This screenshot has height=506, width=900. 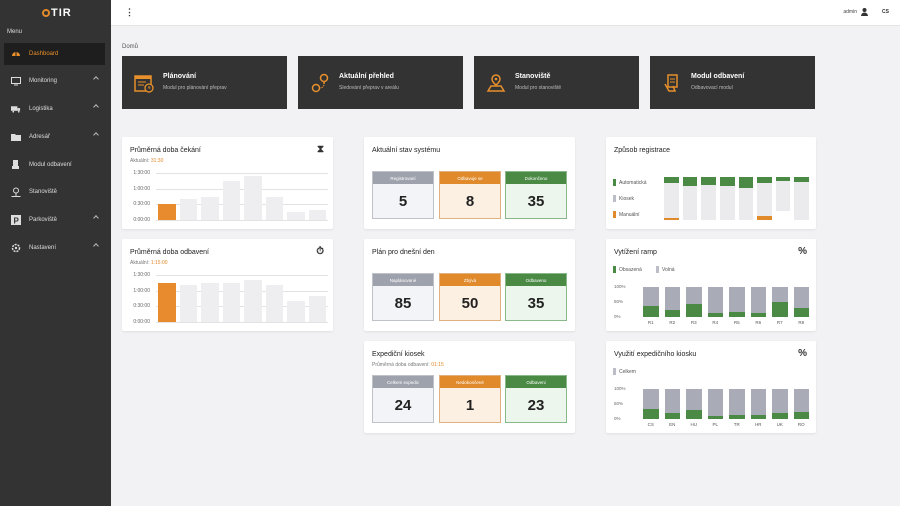 I want to click on tile-dispatched: Odbaveno 35, so click(x=536, y=297).